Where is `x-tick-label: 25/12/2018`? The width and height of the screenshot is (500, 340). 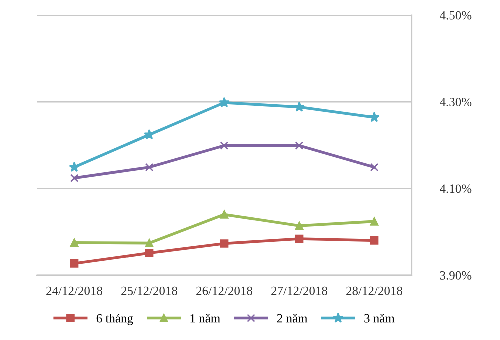
x-tick-label: 25/12/2018 is located at coordinates (150, 291).